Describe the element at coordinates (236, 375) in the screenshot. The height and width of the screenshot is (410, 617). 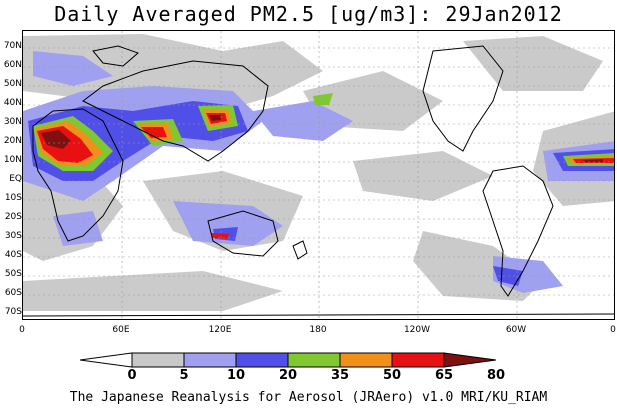
I see `colorbar-level-label: 10` at that location.